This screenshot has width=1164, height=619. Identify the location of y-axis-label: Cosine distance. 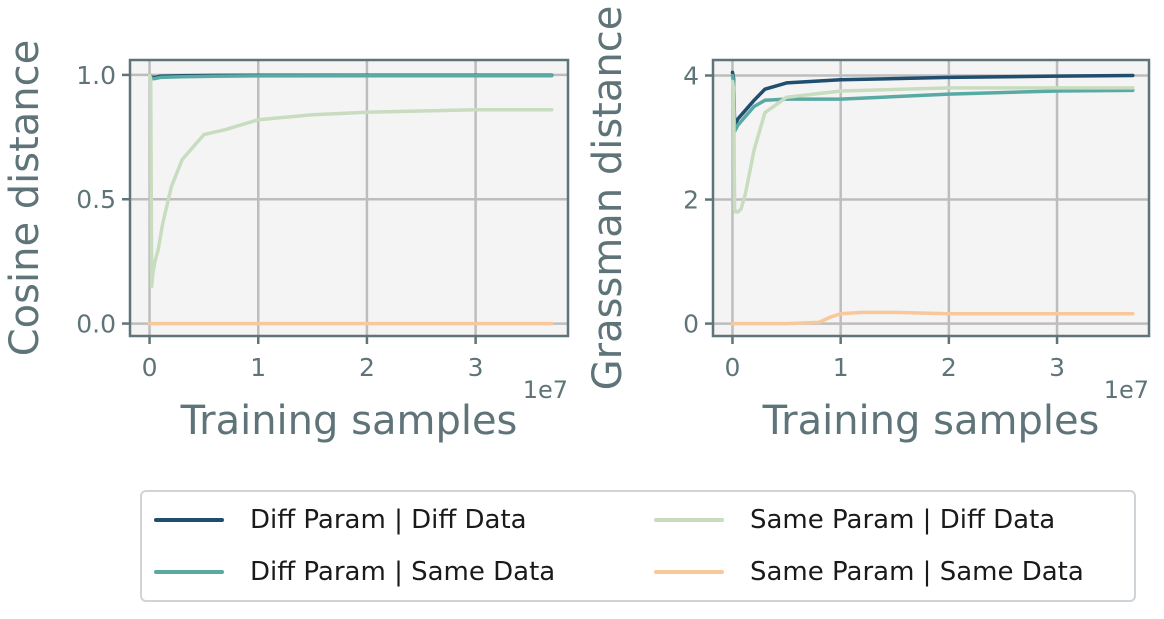
(25, 198).